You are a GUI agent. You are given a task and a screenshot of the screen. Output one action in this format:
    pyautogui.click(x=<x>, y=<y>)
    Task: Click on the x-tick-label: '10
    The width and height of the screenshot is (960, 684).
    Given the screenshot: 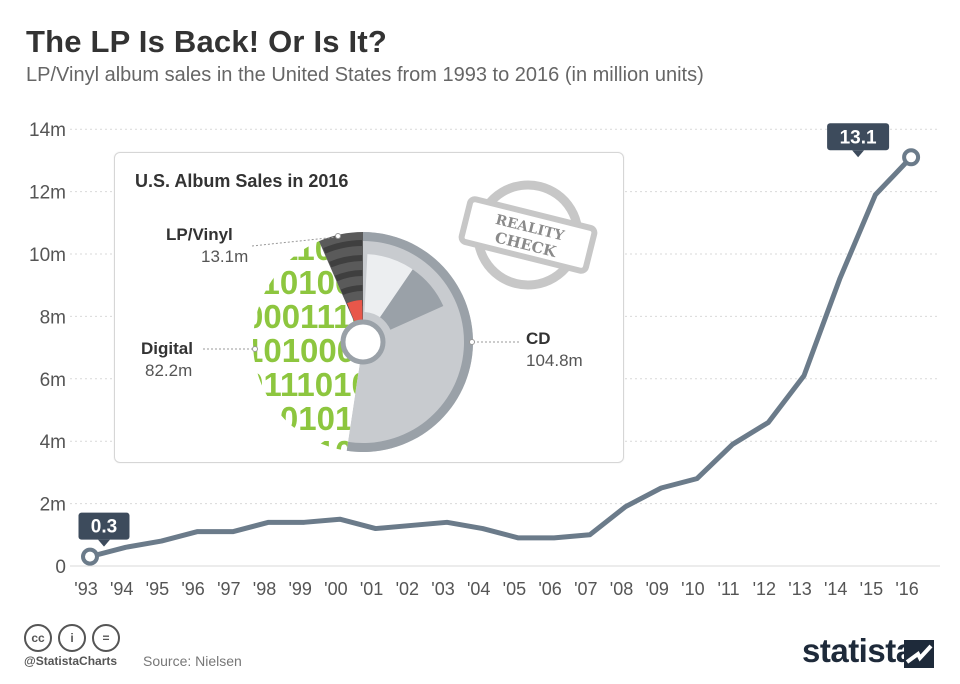 What is the action you would take?
    pyautogui.click(x=692, y=589)
    